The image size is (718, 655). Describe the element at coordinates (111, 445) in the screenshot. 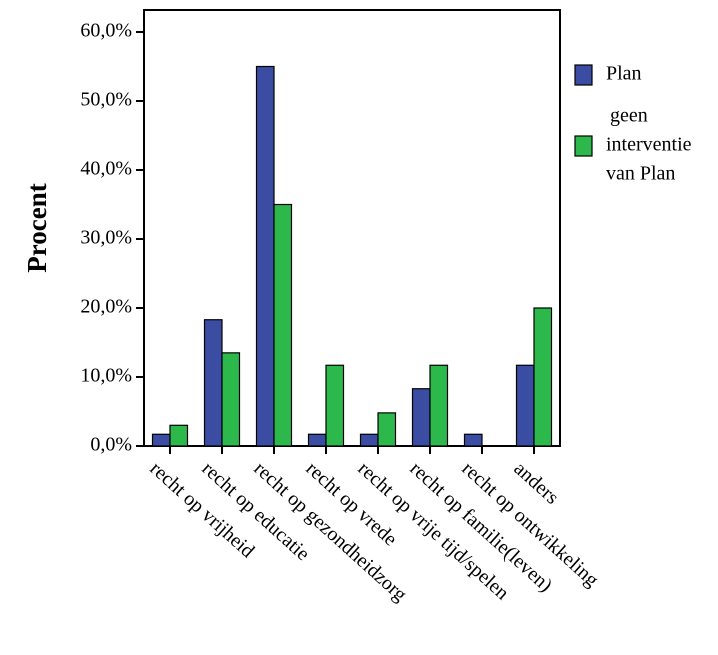

I see `y-tick-label: 0,0%` at that location.